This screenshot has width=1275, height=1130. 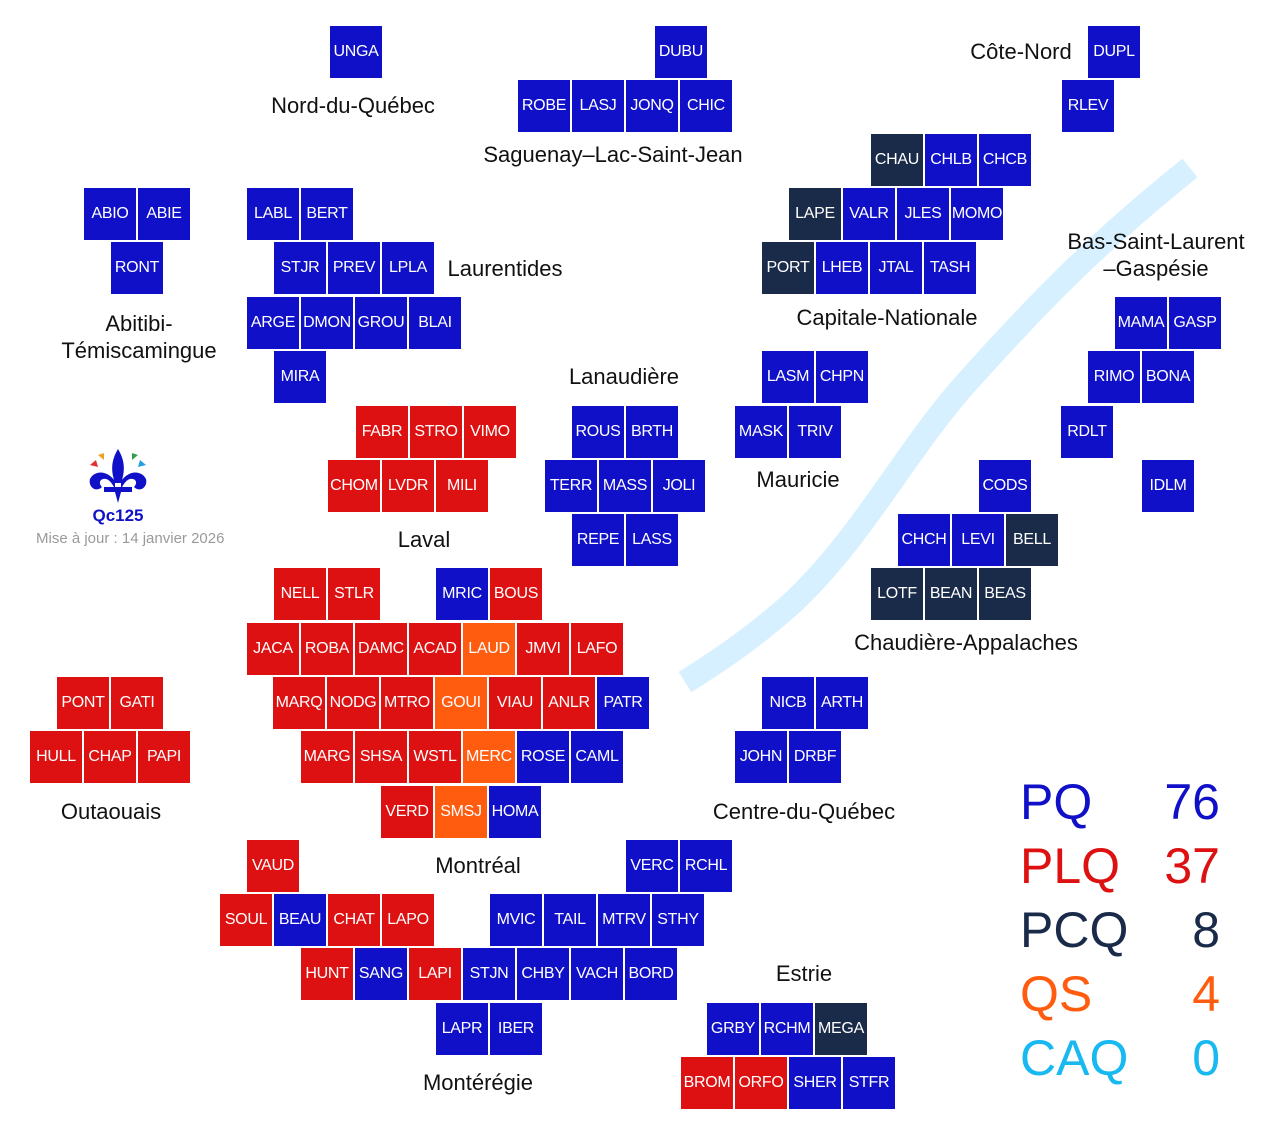 What do you see at coordinates (408, 920) in the screenshot?
I see `riding-tile-lapo: LAPO` at bounding box center [408, 920].